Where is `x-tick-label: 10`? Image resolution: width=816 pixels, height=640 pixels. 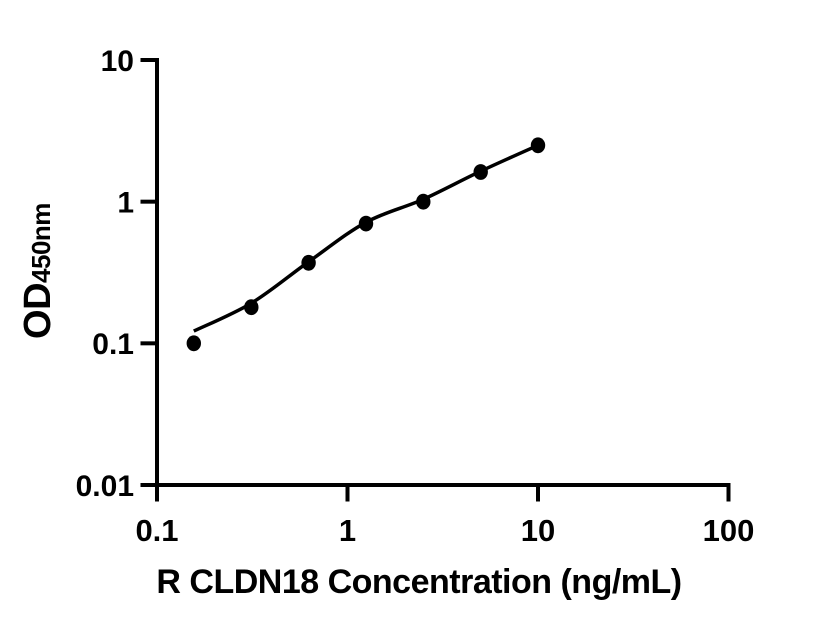
x-tick-label: 10 is located at coordinates (538, 530).